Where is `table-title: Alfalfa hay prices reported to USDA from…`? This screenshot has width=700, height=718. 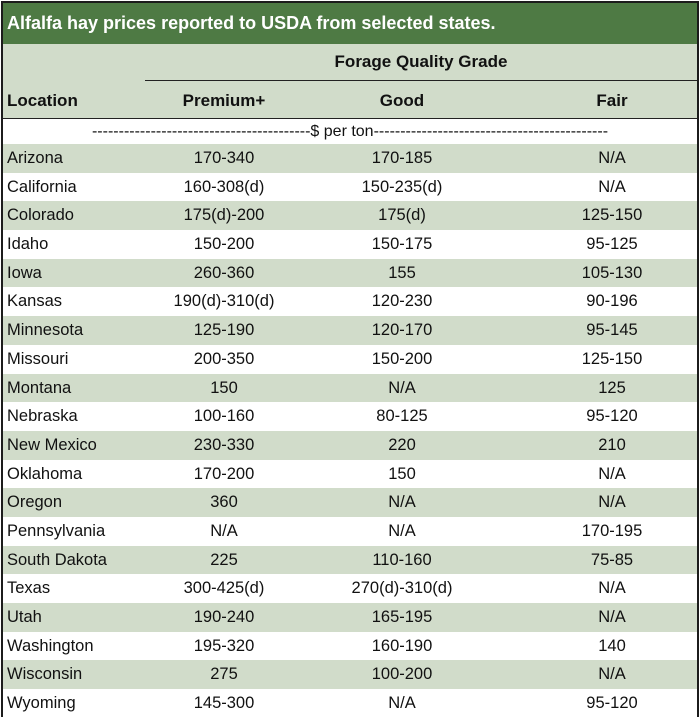 table-title: Alfalfa hay prices reported to USDA from… is located at coordinates (350, 23).